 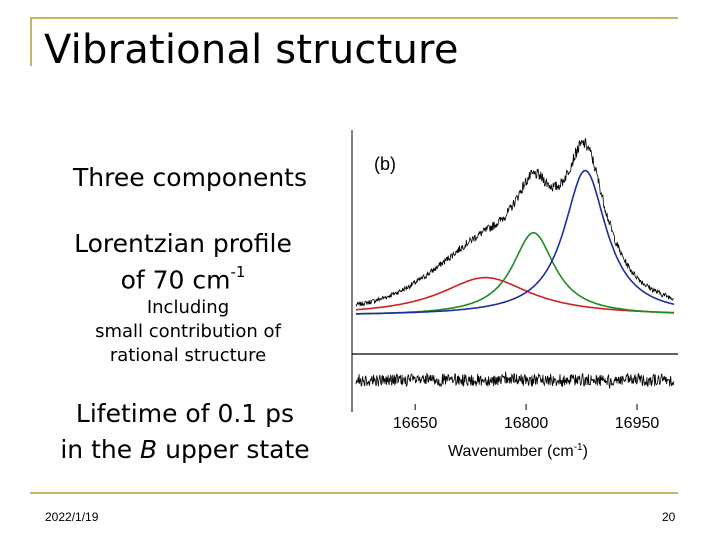 I want to click on x-tick-label-16800: 16800, so click(x=526, y=423).